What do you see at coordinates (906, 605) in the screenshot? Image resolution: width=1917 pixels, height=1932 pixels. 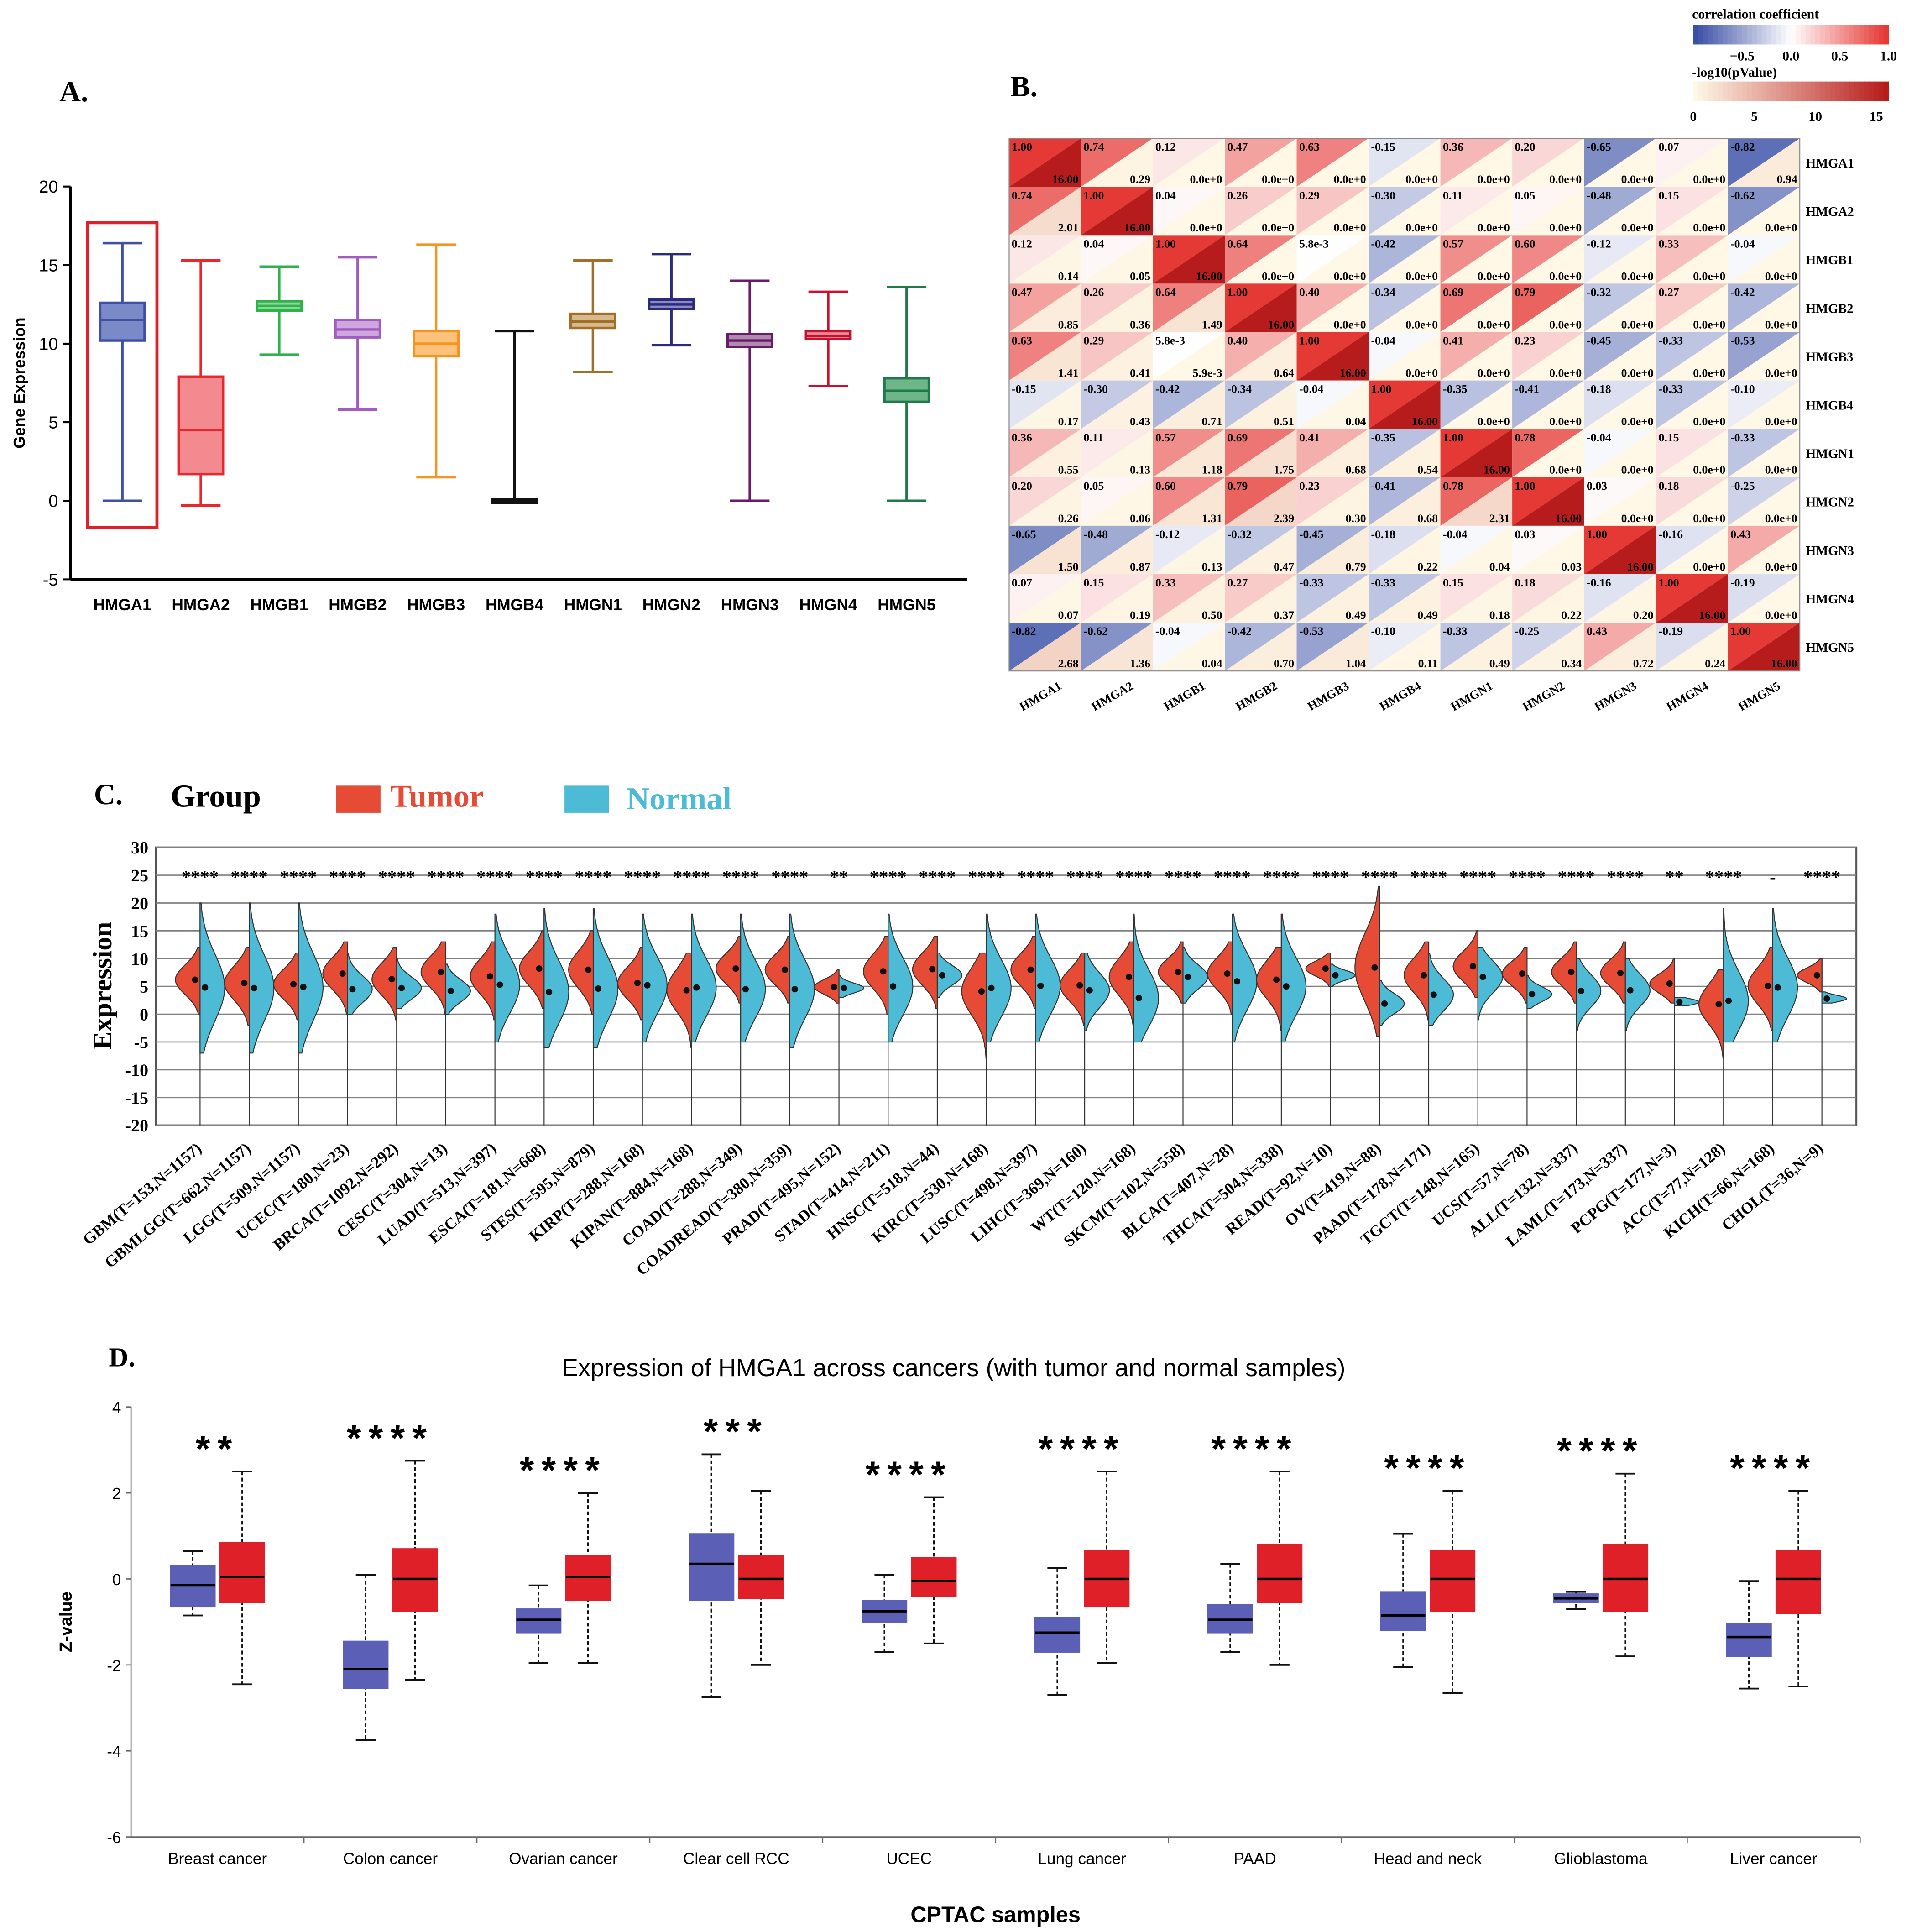 I see `x-tick-label: HMGN5` at bounding box center [906, 605].